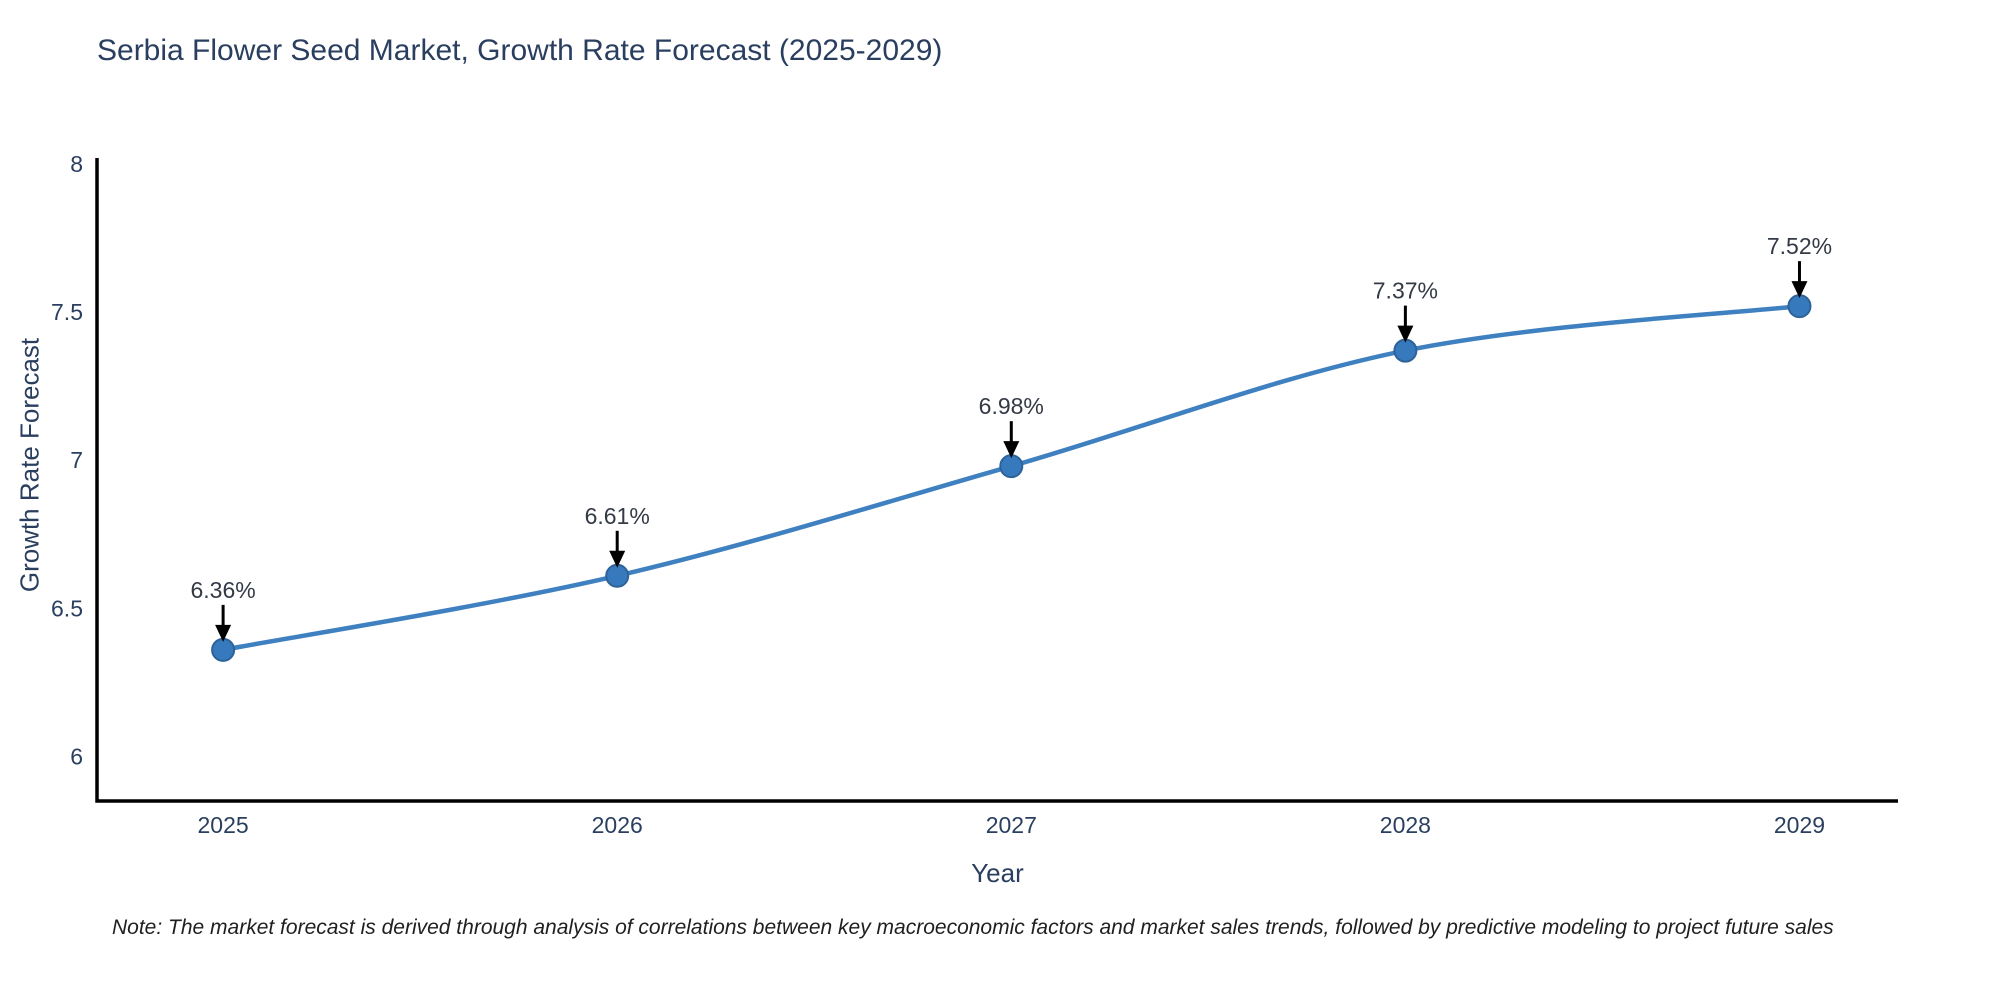 The height and width of the screenshot is (1000, 2000). What do you see at coordinates (1799, 825) in the screenshot?
I see `x-tick-label: 2029` at bounding box center [1799, 825].